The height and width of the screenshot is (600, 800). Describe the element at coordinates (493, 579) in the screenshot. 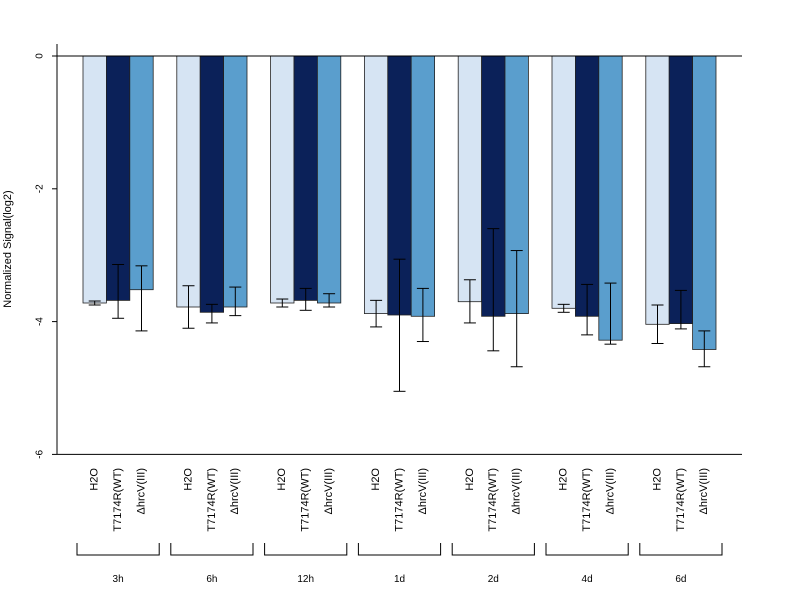

I see `group-label: 2d` at that location.